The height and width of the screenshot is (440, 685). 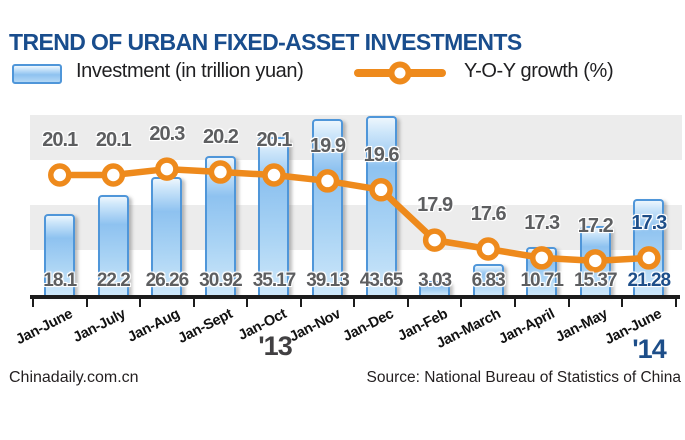 What do you see at coordinates (167, 134) in the screenshot?
I see `growth-value-label: 20.3` at bounding box center [167, 134].